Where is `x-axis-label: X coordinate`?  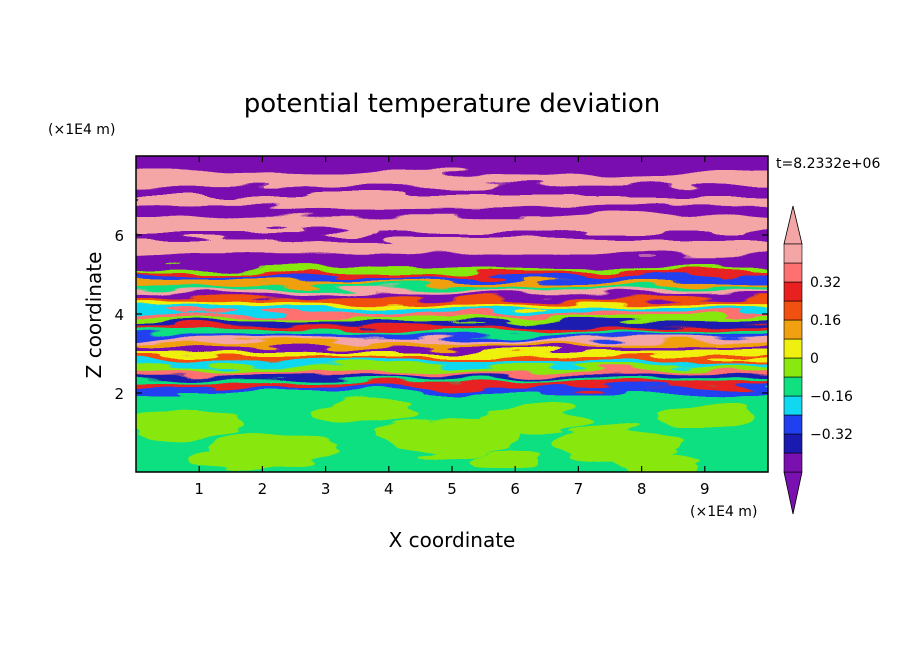 x-axis-label: X coordinate is located at coordinates (452, 540).